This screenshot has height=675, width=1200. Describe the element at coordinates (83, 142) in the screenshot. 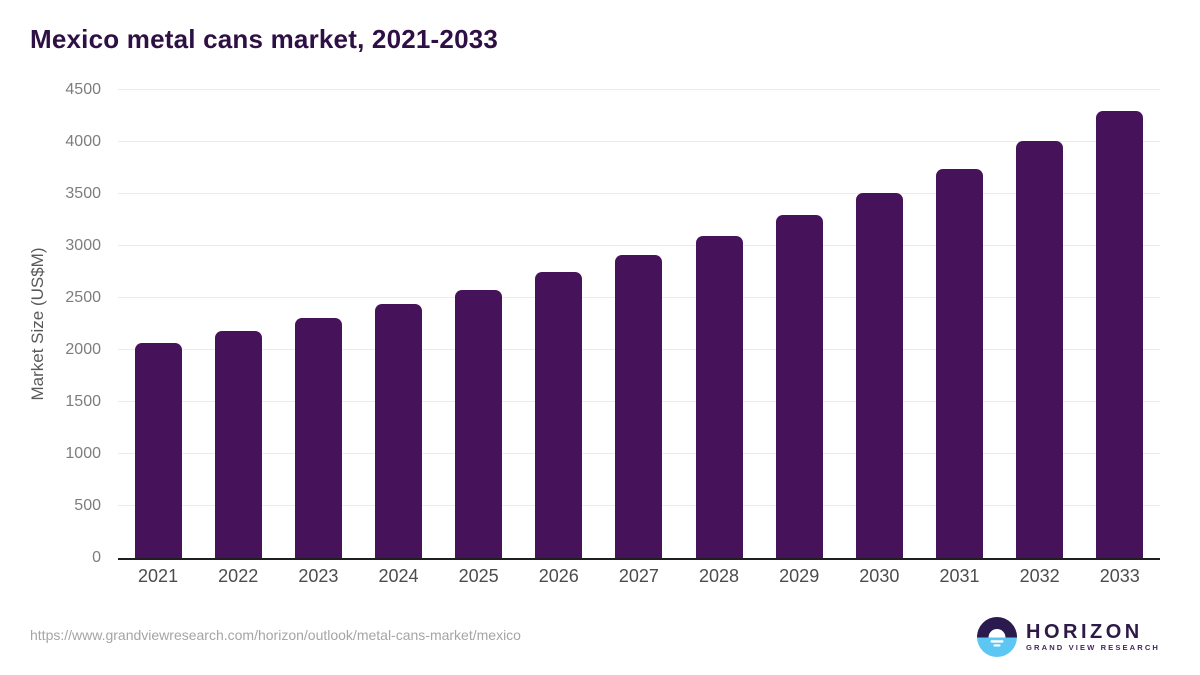

I see `y-tick-4000: 4000` at that location.